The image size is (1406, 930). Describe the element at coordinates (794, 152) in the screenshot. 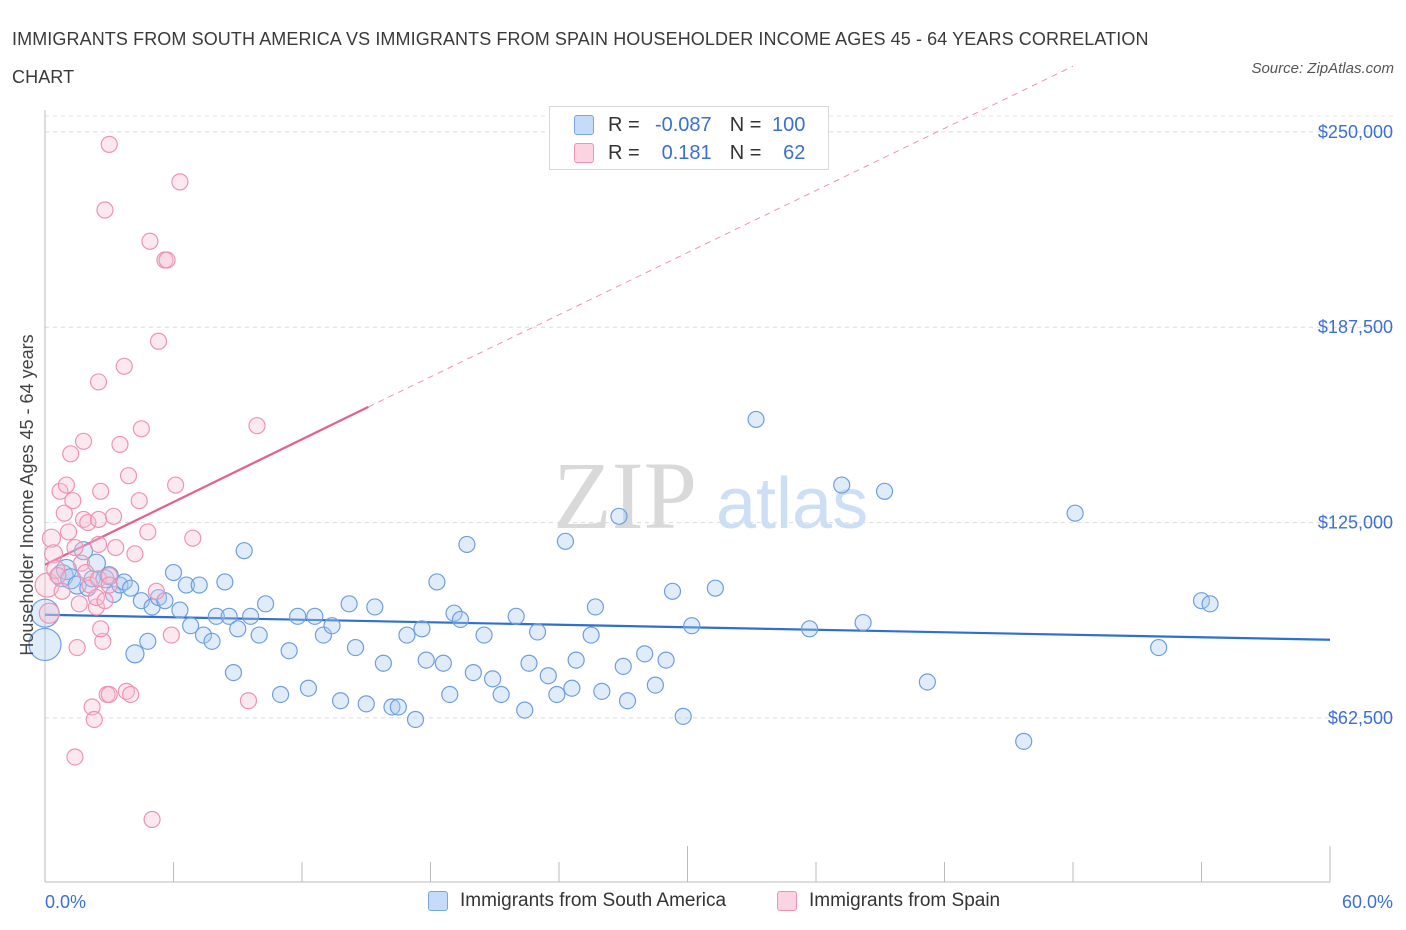

I see `n-value: 62` at that location.